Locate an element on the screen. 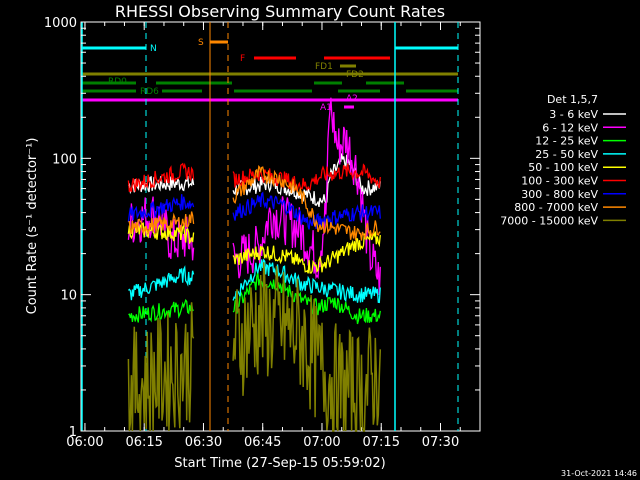 Image resolution: width=640 pixels, height=480 pixels. x-tick-label: 07:15 is located at coordinates (381, 442).